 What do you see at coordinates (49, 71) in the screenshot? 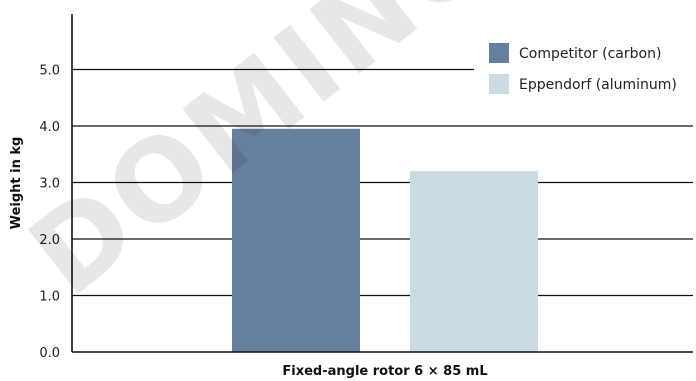
I see `y-tick-label-5: 5.0` at bounding box center [49, 71].